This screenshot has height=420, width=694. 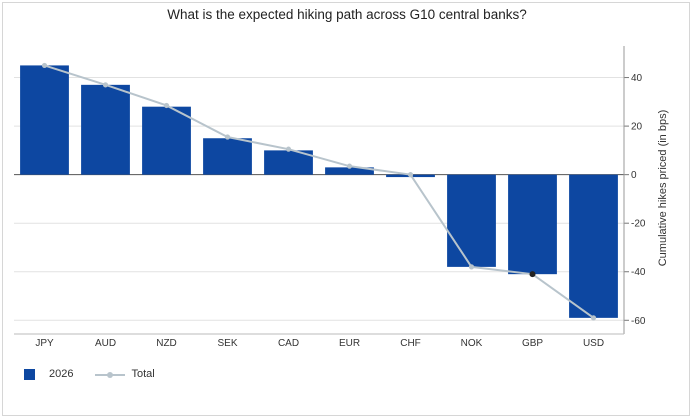 I want to click on legend: 2026 Total, so click(x=89, y=374).